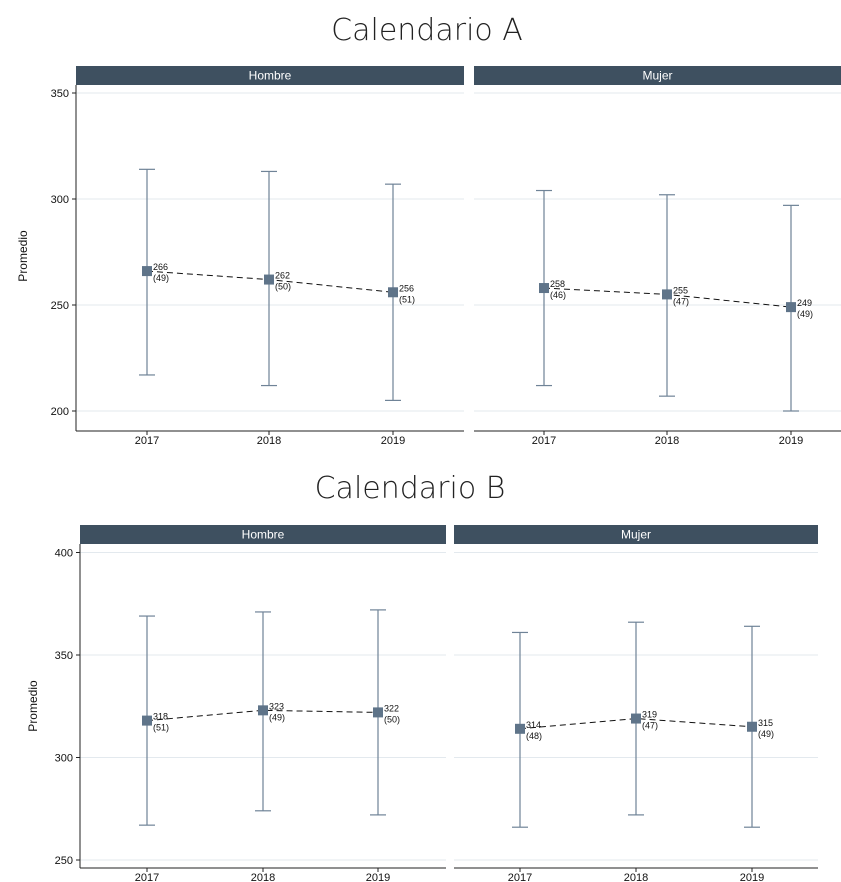 This screenshot has width=841, height=882. I want to click on y-tick-label: 400, so click(64, 554).